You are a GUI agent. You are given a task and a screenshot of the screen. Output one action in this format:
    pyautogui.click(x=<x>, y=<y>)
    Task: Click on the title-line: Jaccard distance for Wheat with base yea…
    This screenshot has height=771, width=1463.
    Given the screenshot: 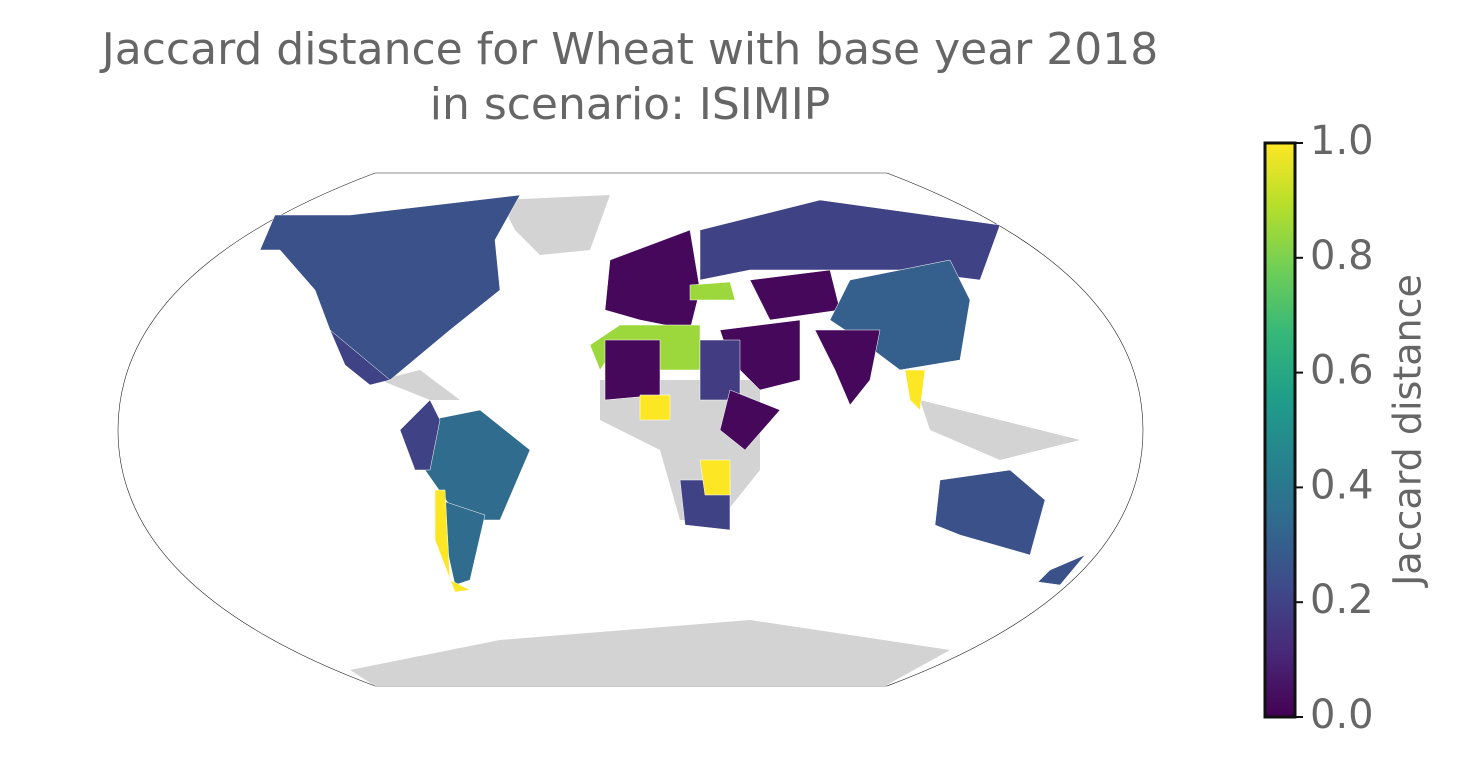 What is the action you would take?
    pyautogui.click(x=628, y=49)
    